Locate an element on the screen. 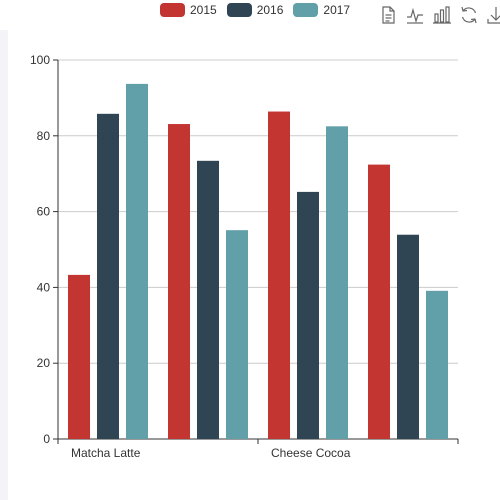  x-category-label: Matcha Latte is located at coordinates (106, 453).